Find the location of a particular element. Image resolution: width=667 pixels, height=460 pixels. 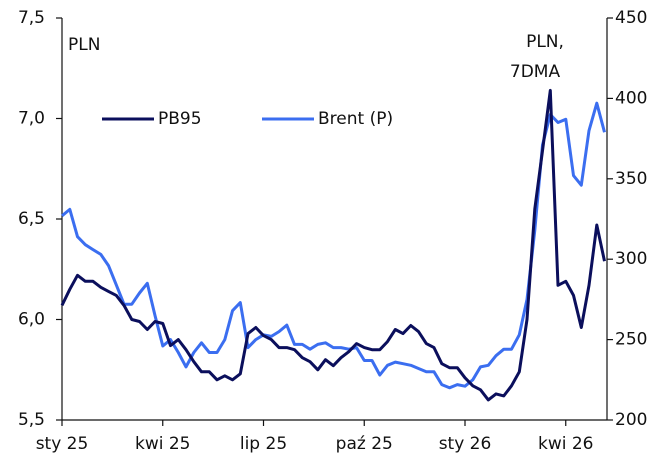

y-tick-label: 7,5 is located at coordinates (31, 18).